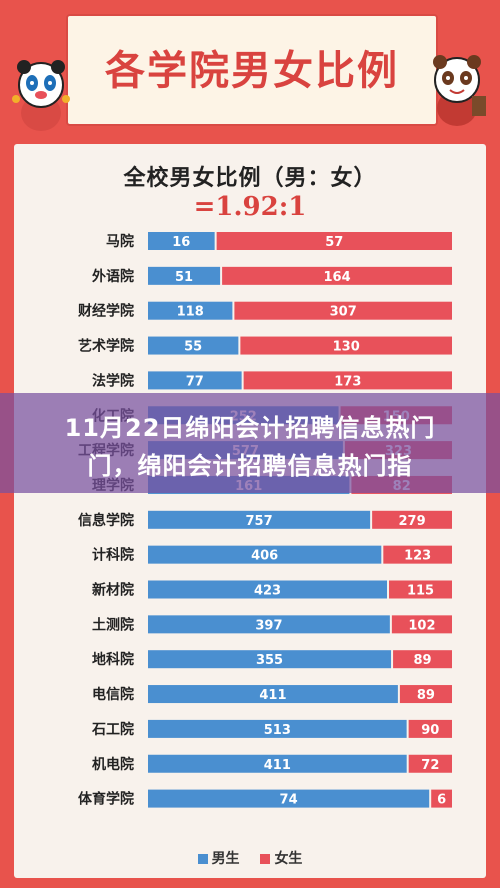 The image size is (500, 888). I want to click on panda-mascot-left-icon, so click(41, 95).